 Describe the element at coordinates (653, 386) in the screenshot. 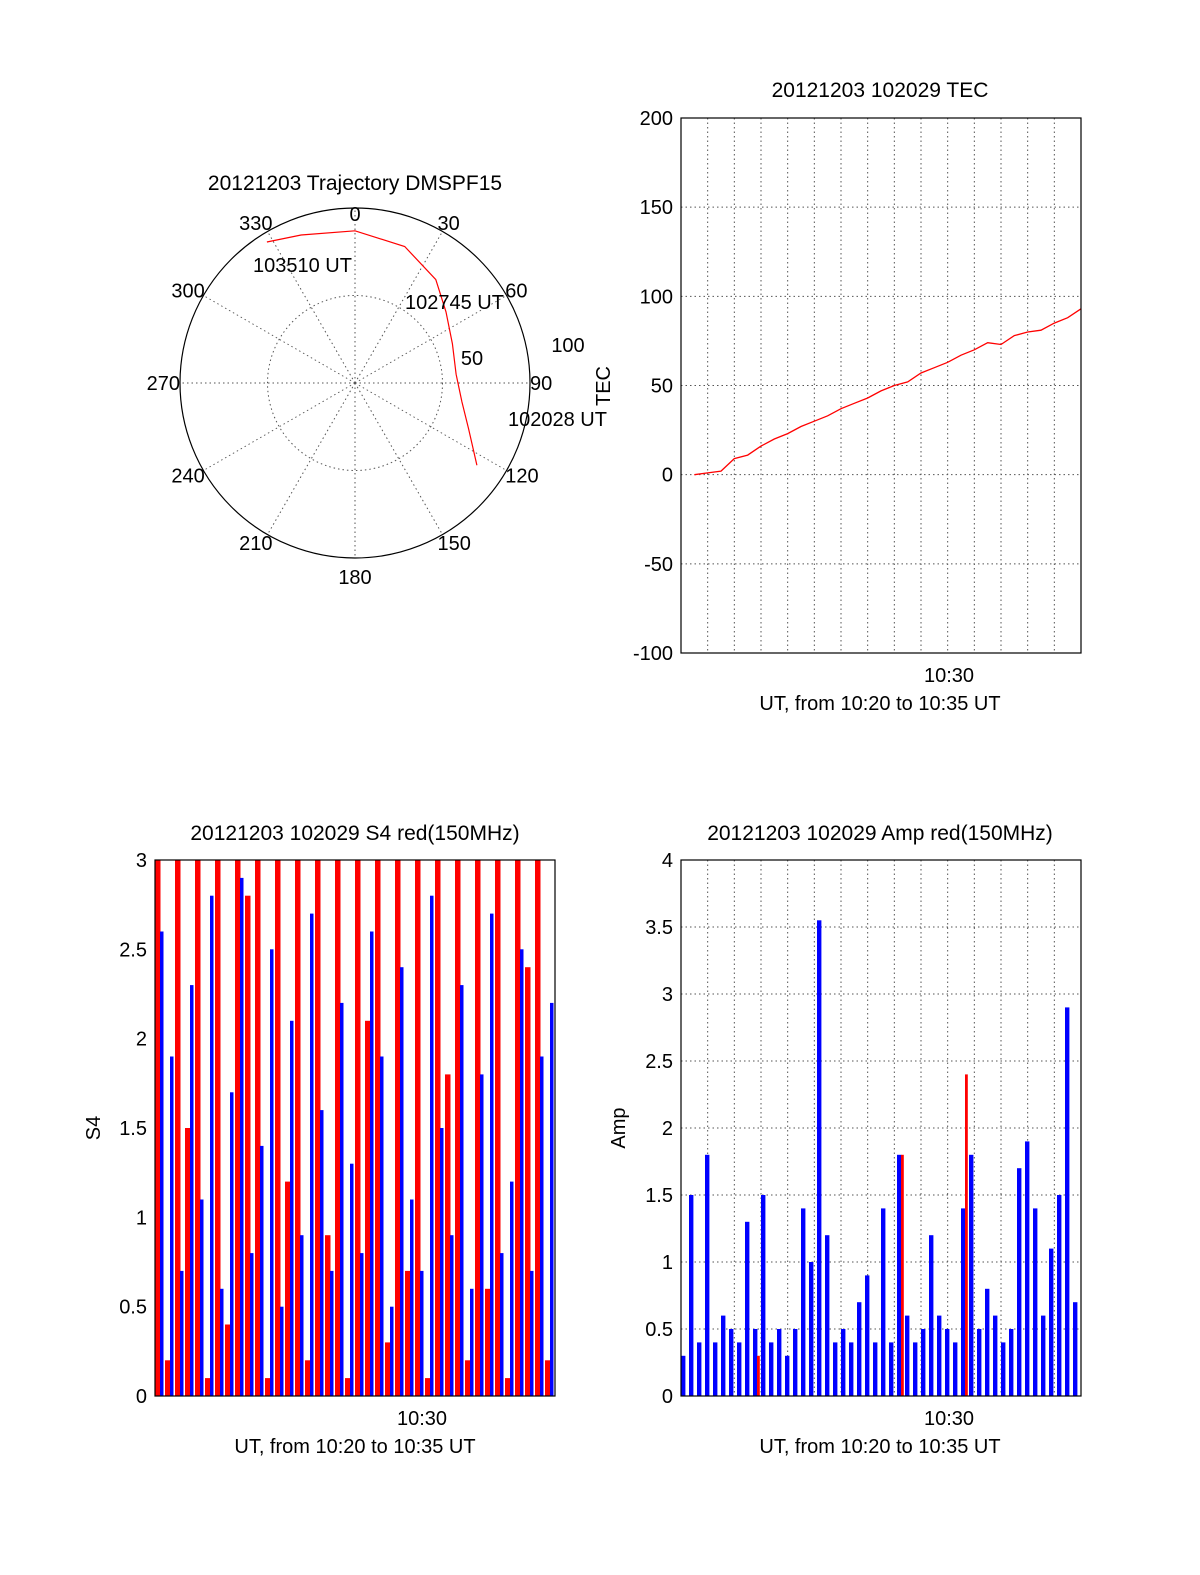

I see `tec-y-tick-labels: -100 -50 0 50 100 150 200` at that location.